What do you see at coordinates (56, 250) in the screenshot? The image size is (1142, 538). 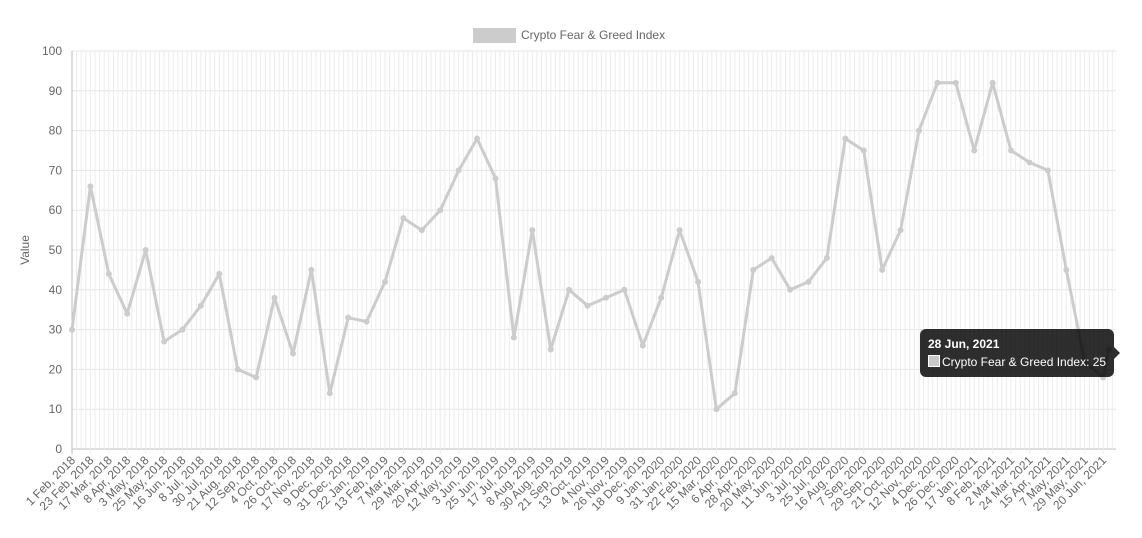 I see `y-tick-label: 50` at bounding box center [56, 250].